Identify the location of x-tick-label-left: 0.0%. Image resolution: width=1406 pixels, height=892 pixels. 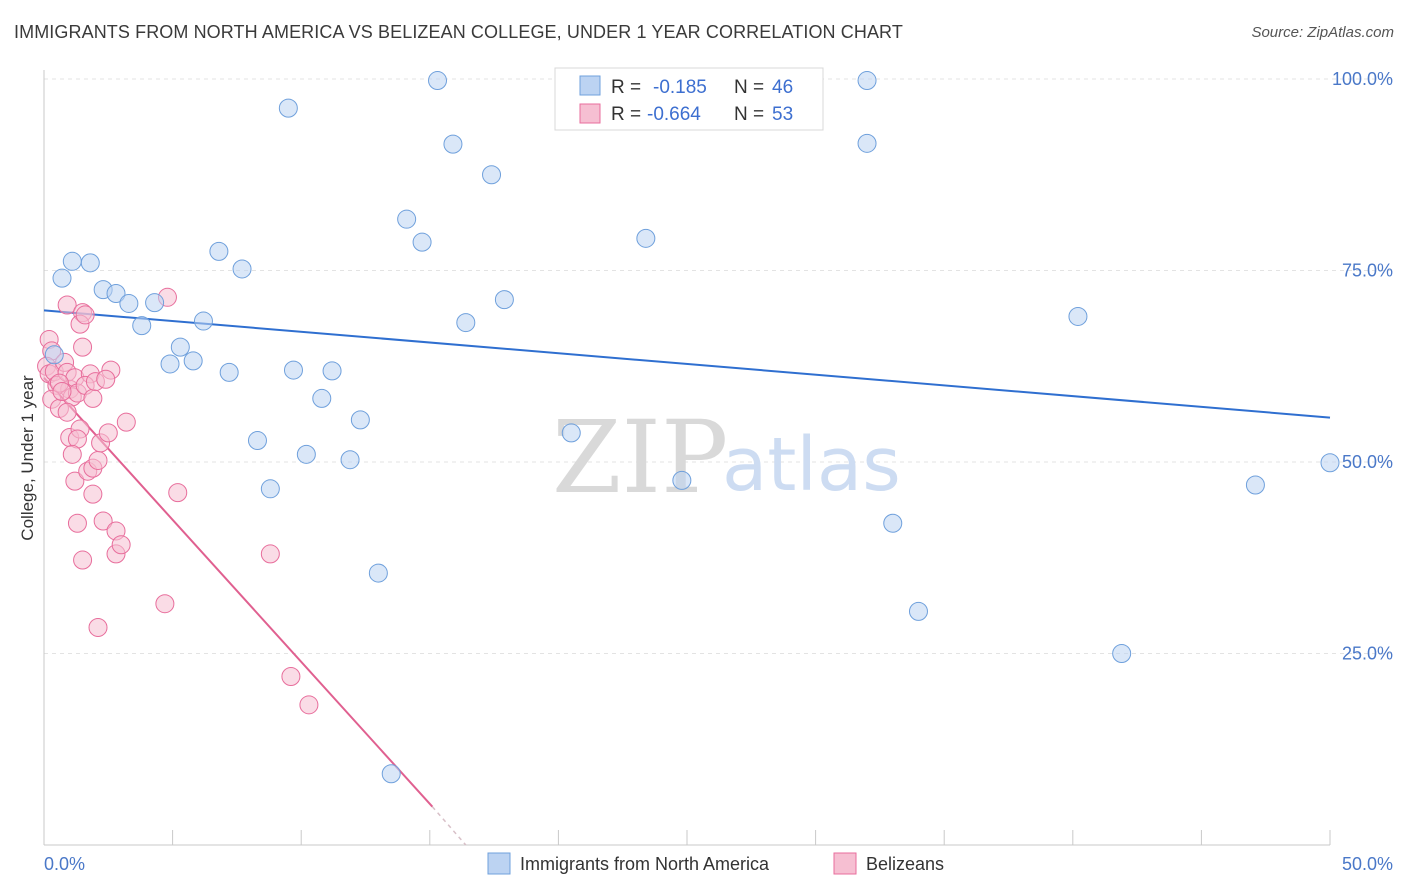
(64, 864).